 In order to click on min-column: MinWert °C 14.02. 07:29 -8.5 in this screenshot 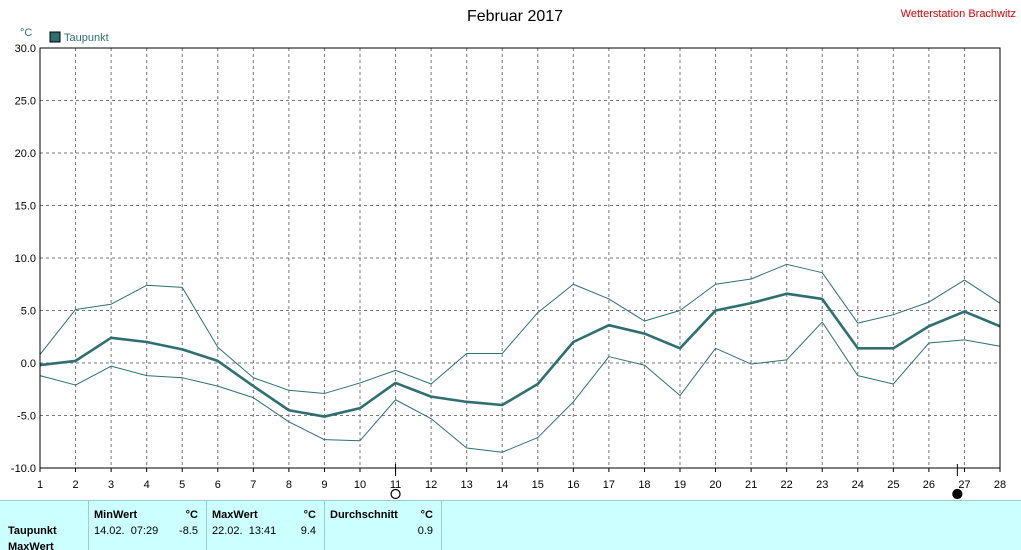, I will do `click(147, 525)`.